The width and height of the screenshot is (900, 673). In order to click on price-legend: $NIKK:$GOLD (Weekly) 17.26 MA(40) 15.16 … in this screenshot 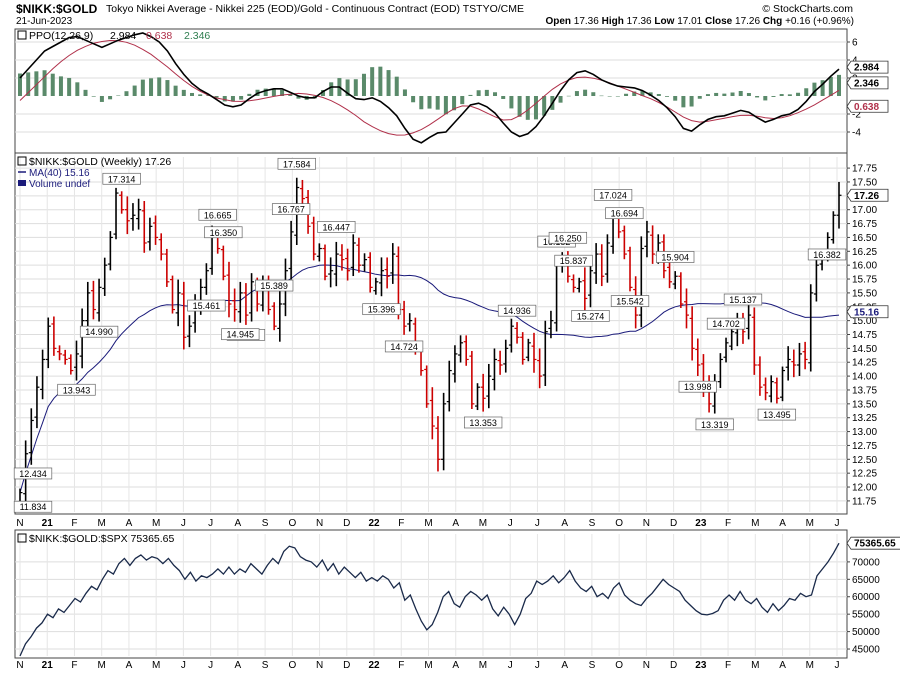, I will do `click(94, 173)`.